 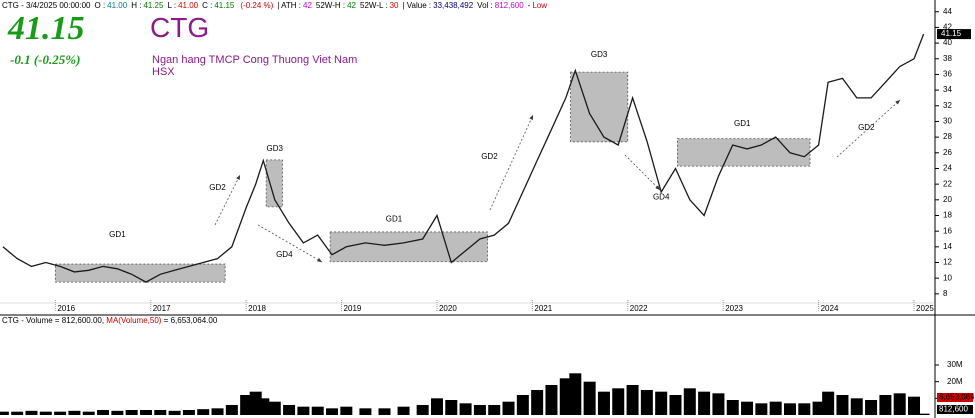 What do you see at coordinates (947, 58) in the screenshot?
I see `y-tick-label: 38` at bounding box center [947, 58].